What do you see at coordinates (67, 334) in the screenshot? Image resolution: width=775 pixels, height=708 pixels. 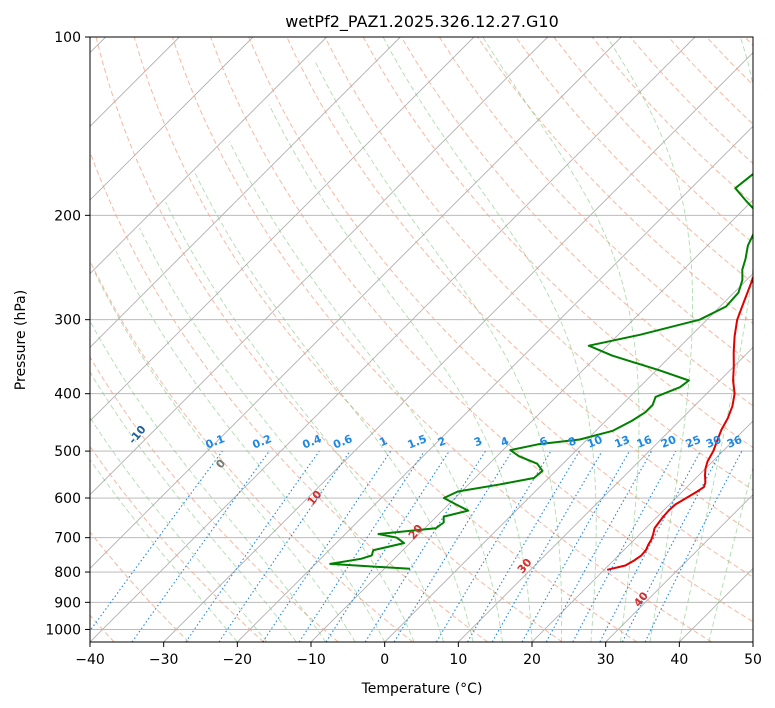 I see `y-axis-ticks: 100 200 300 400 500 600 700 800 900 1000` at bounding box center [67, 334].